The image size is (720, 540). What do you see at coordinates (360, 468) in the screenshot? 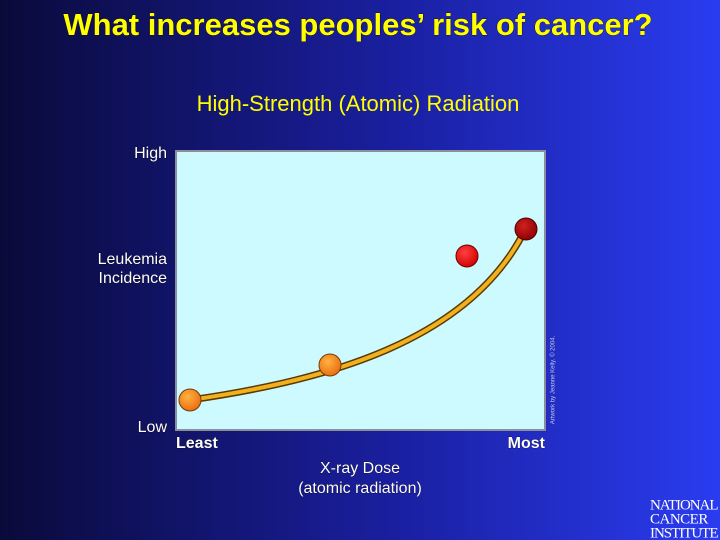
I see `x-axis-label: X-ray Dose` at bounding box center [360, 468].